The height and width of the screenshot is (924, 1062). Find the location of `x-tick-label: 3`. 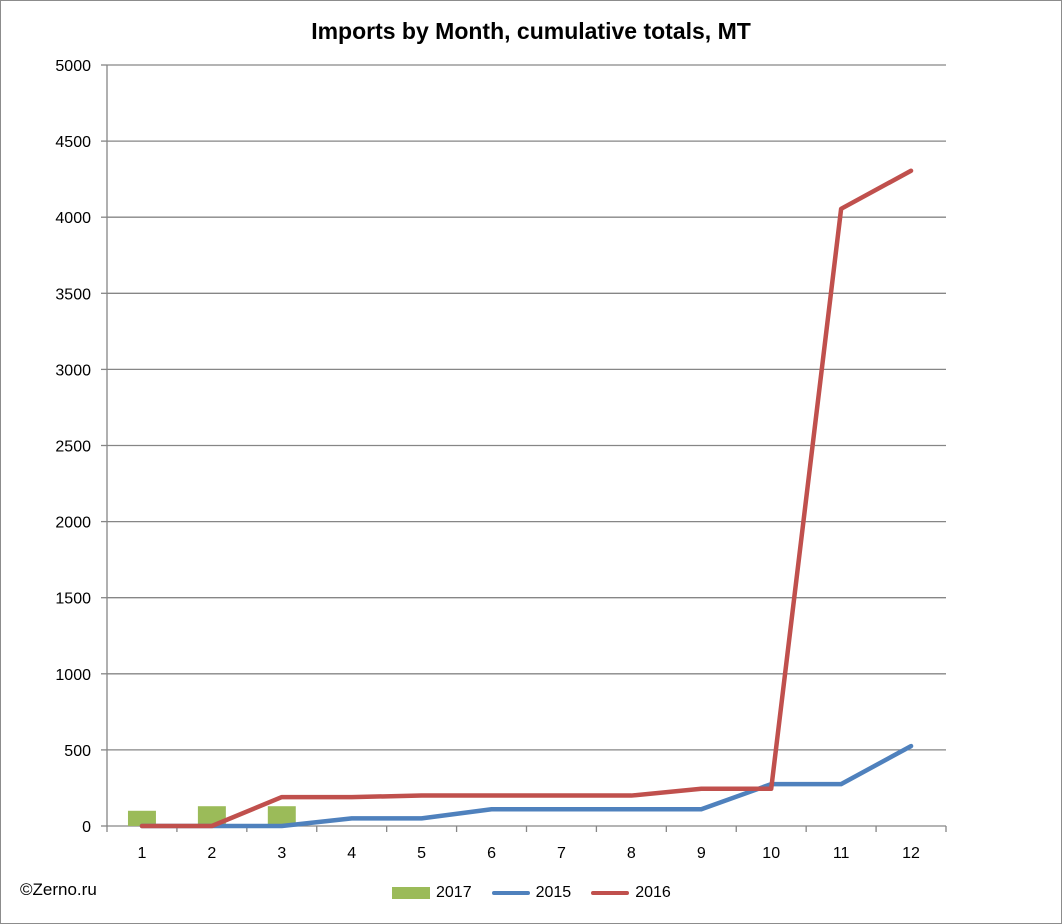

x-tick-label: 3 is located at coordinates (281, 853).